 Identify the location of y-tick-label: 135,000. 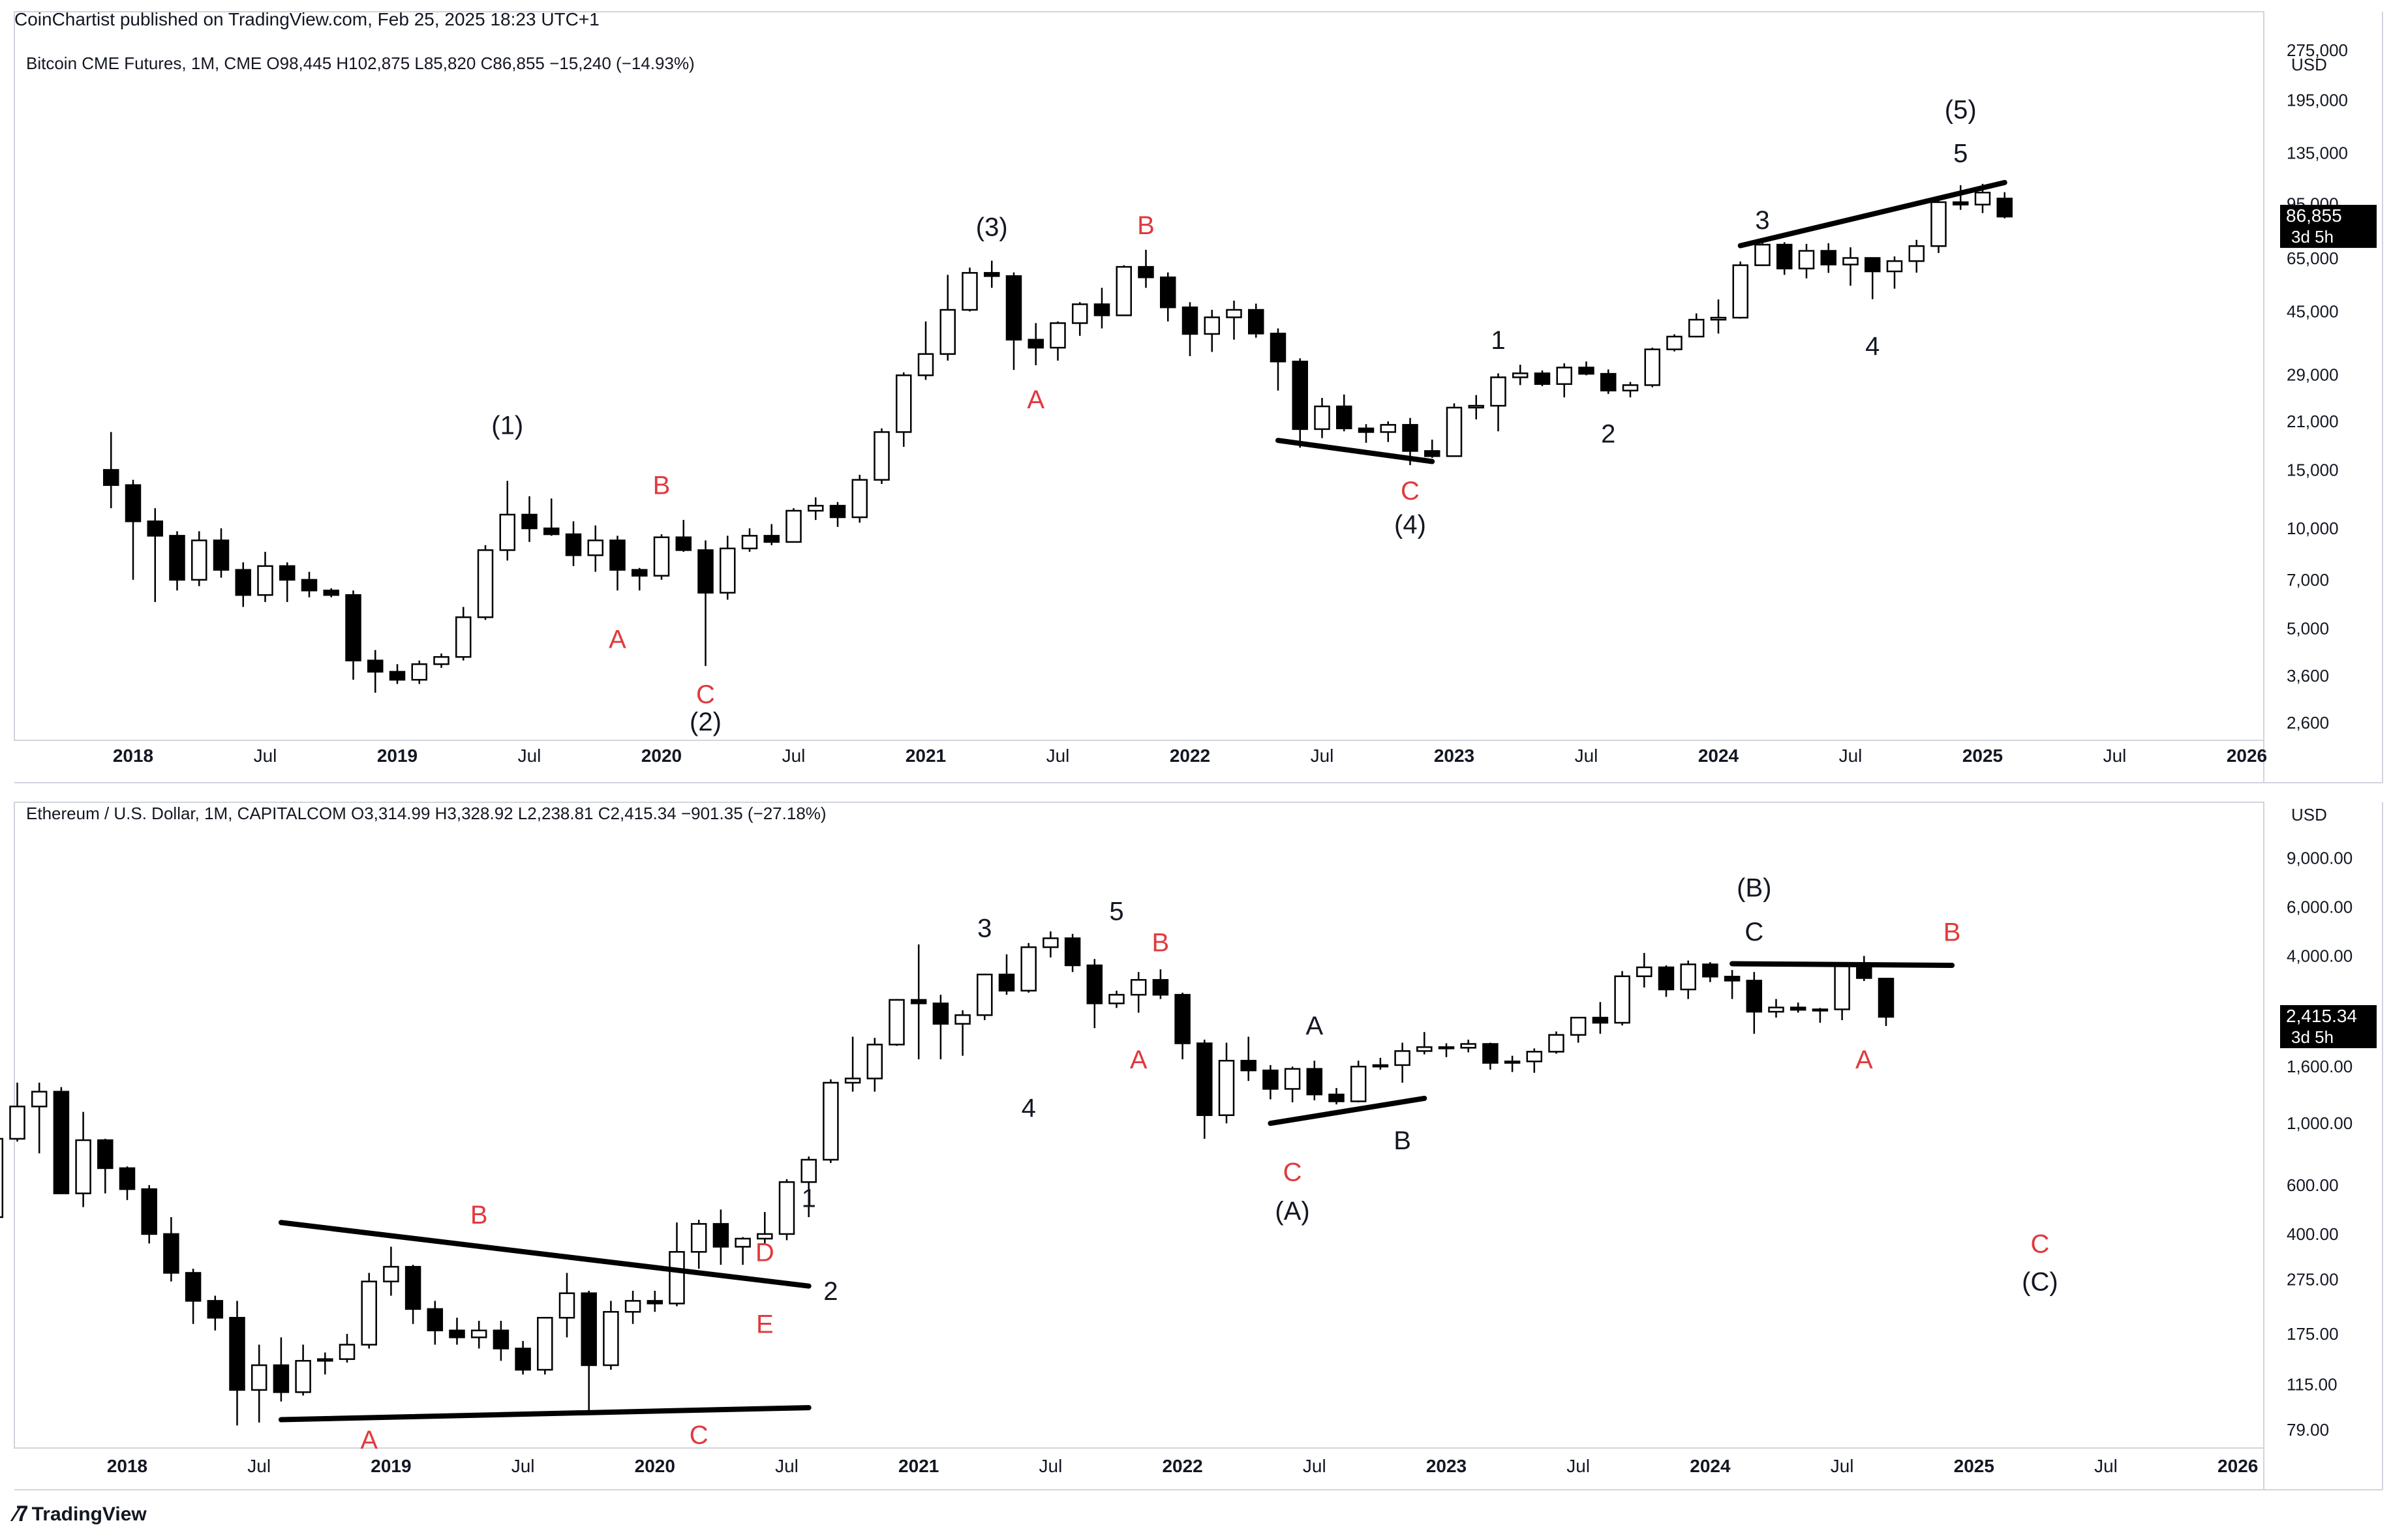
(2317, 153).